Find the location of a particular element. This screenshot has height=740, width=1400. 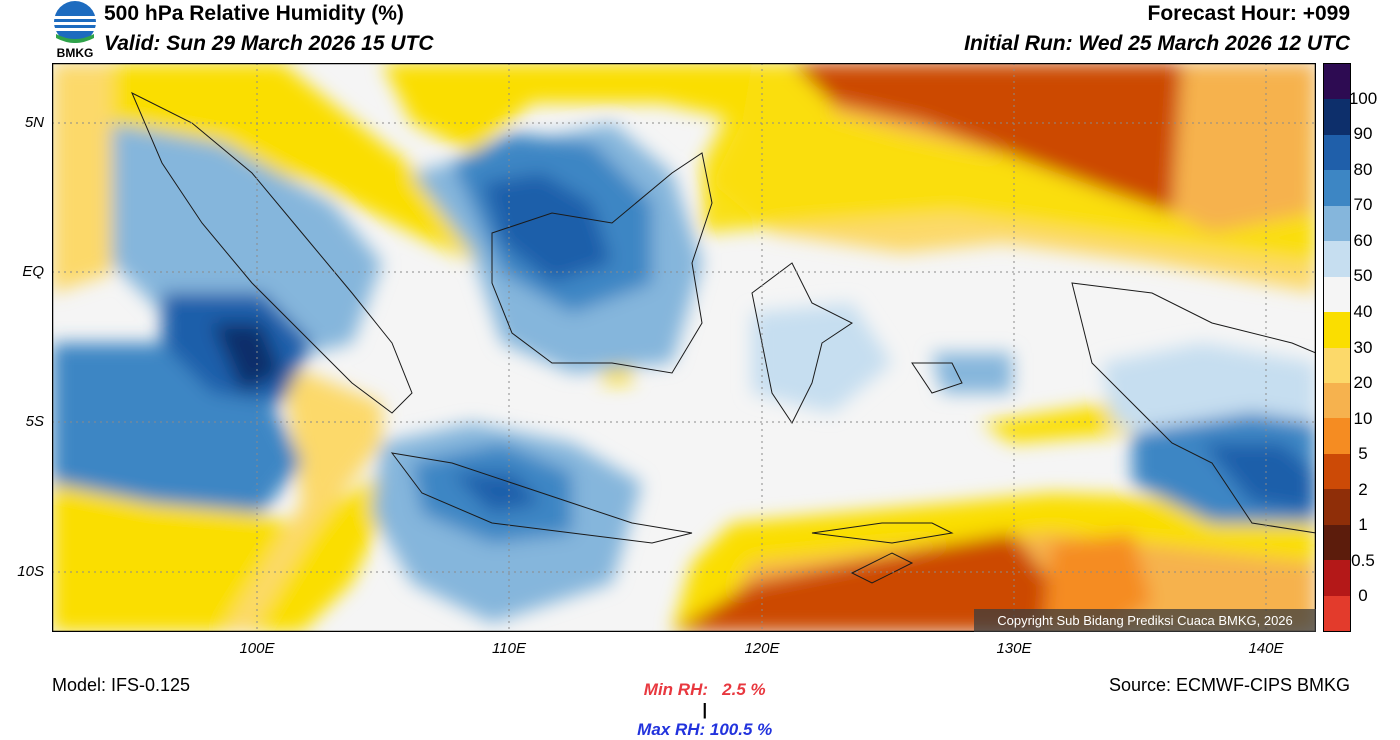

colorbar-label: 30 is located at coordinates (1363, 347).